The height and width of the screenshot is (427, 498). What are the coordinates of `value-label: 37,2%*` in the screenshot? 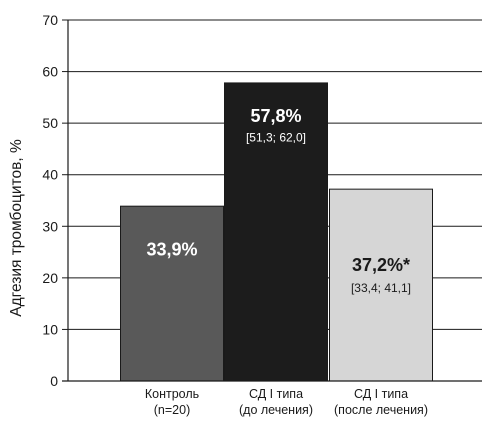 It's located at (381, 265).